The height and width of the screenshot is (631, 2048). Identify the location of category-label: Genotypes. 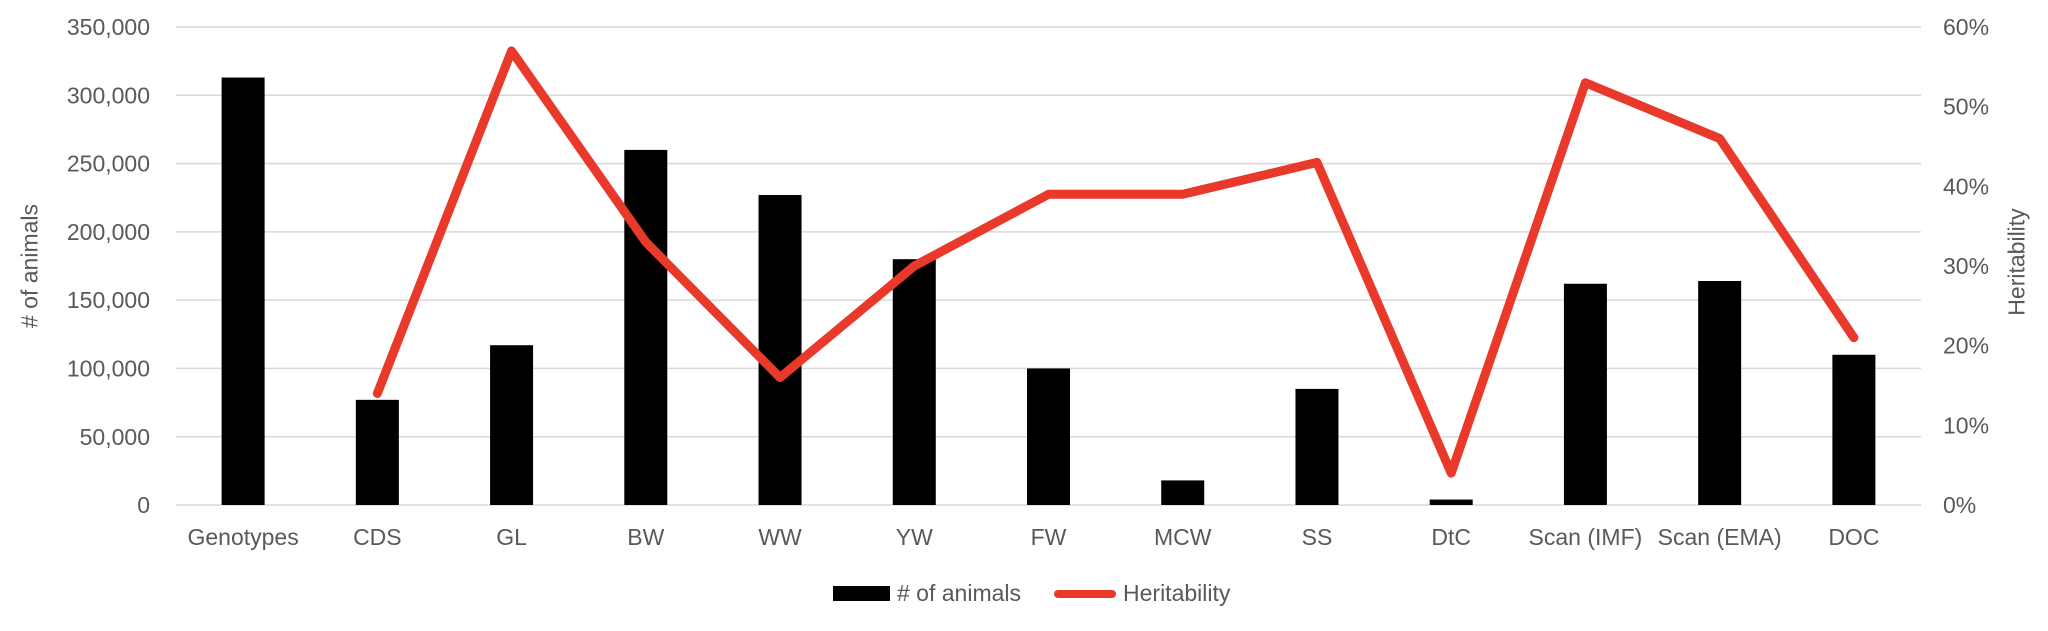
(242, 537).